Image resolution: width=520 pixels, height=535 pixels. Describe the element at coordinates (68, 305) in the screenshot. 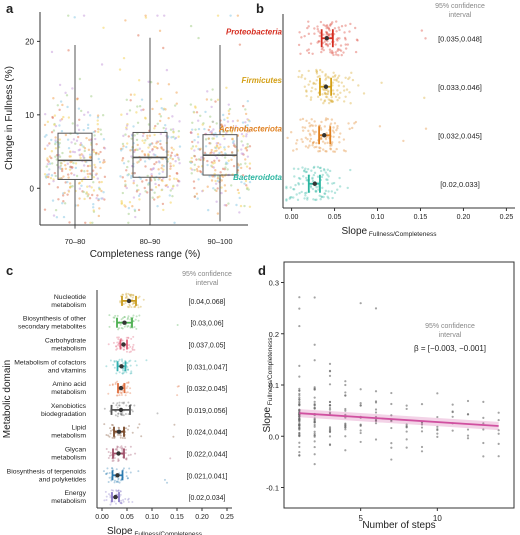

I see `series-name: metabolism` at that location.